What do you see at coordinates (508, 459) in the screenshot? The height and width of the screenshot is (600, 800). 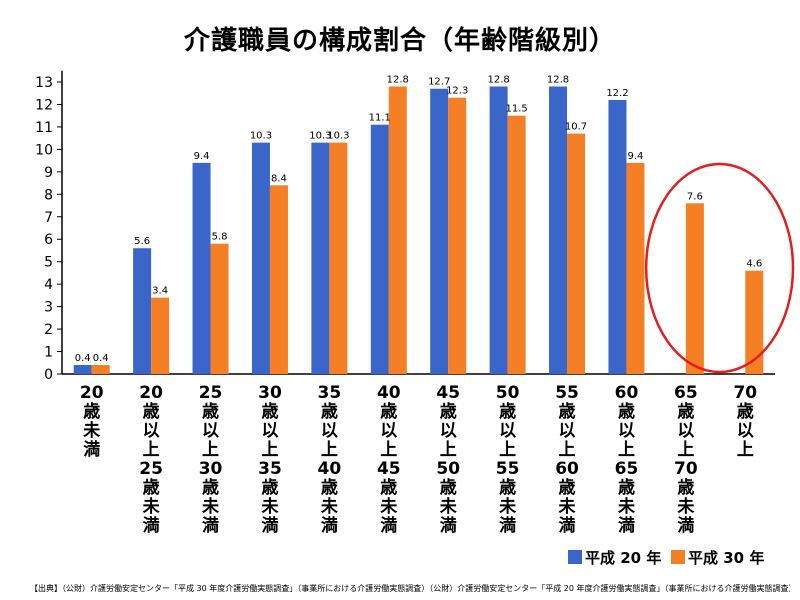 I see `category-label: 50 歳以上 55 歳未満` at bounding box center [508, 459].